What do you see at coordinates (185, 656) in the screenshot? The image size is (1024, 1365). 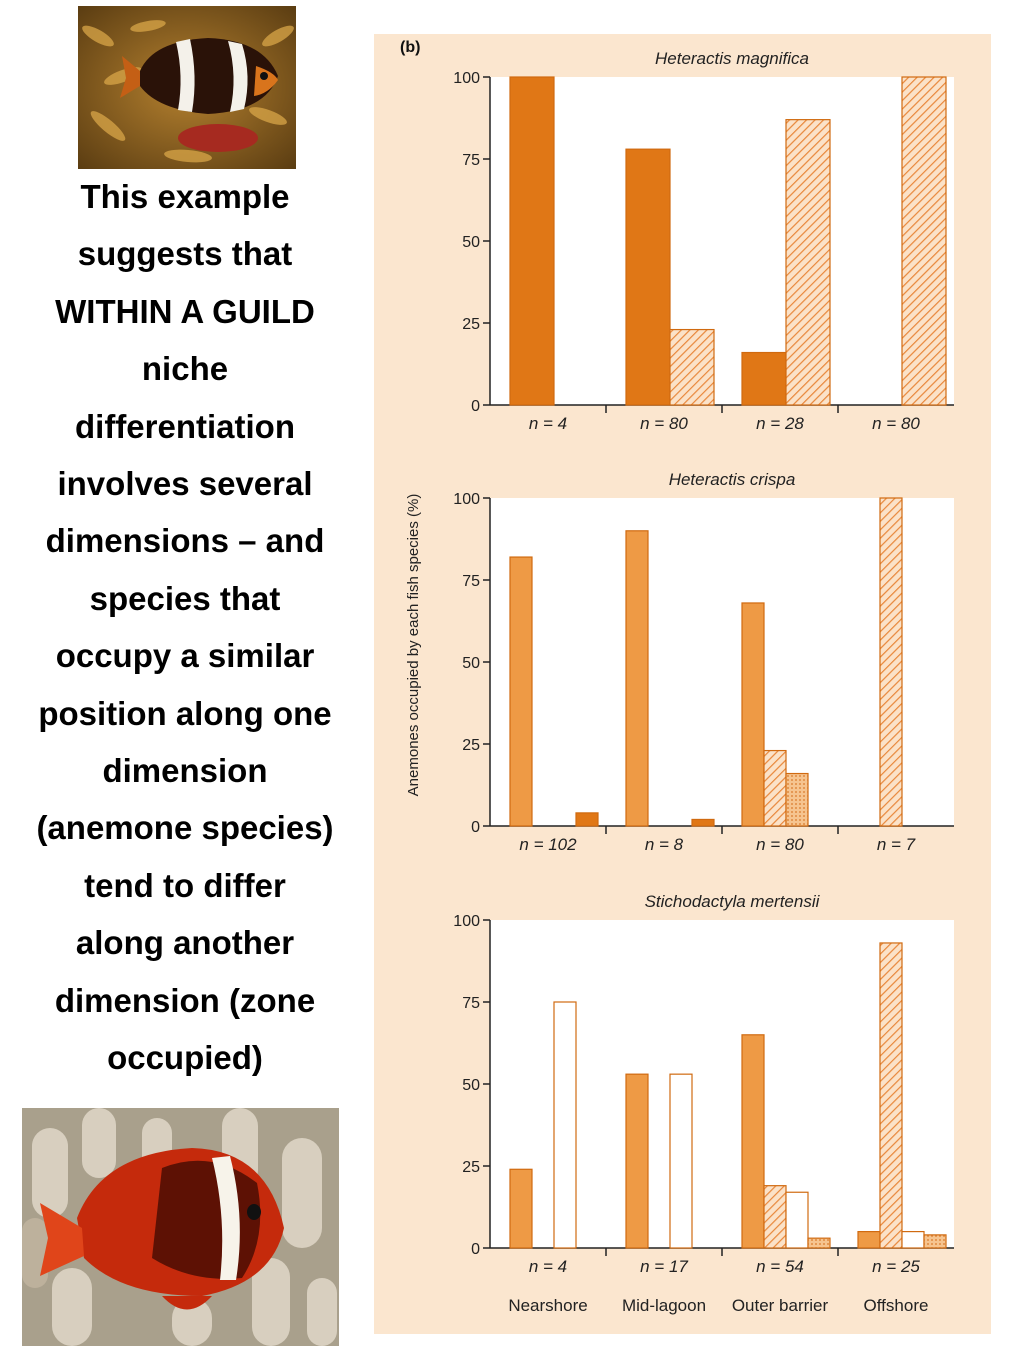 I see `caption-line: occupy a similar` at bounding box center [185, 656].